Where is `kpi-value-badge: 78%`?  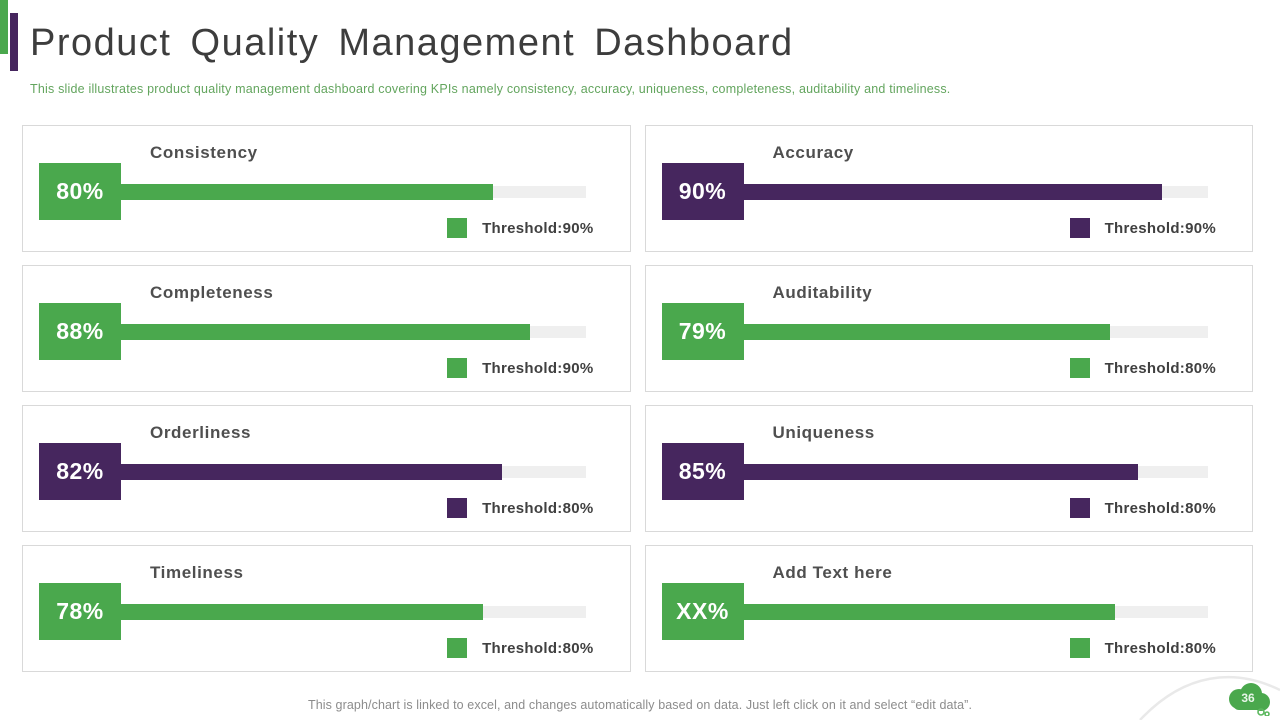 kpi-value-badge: 78% is located at coordinates (80, 611).